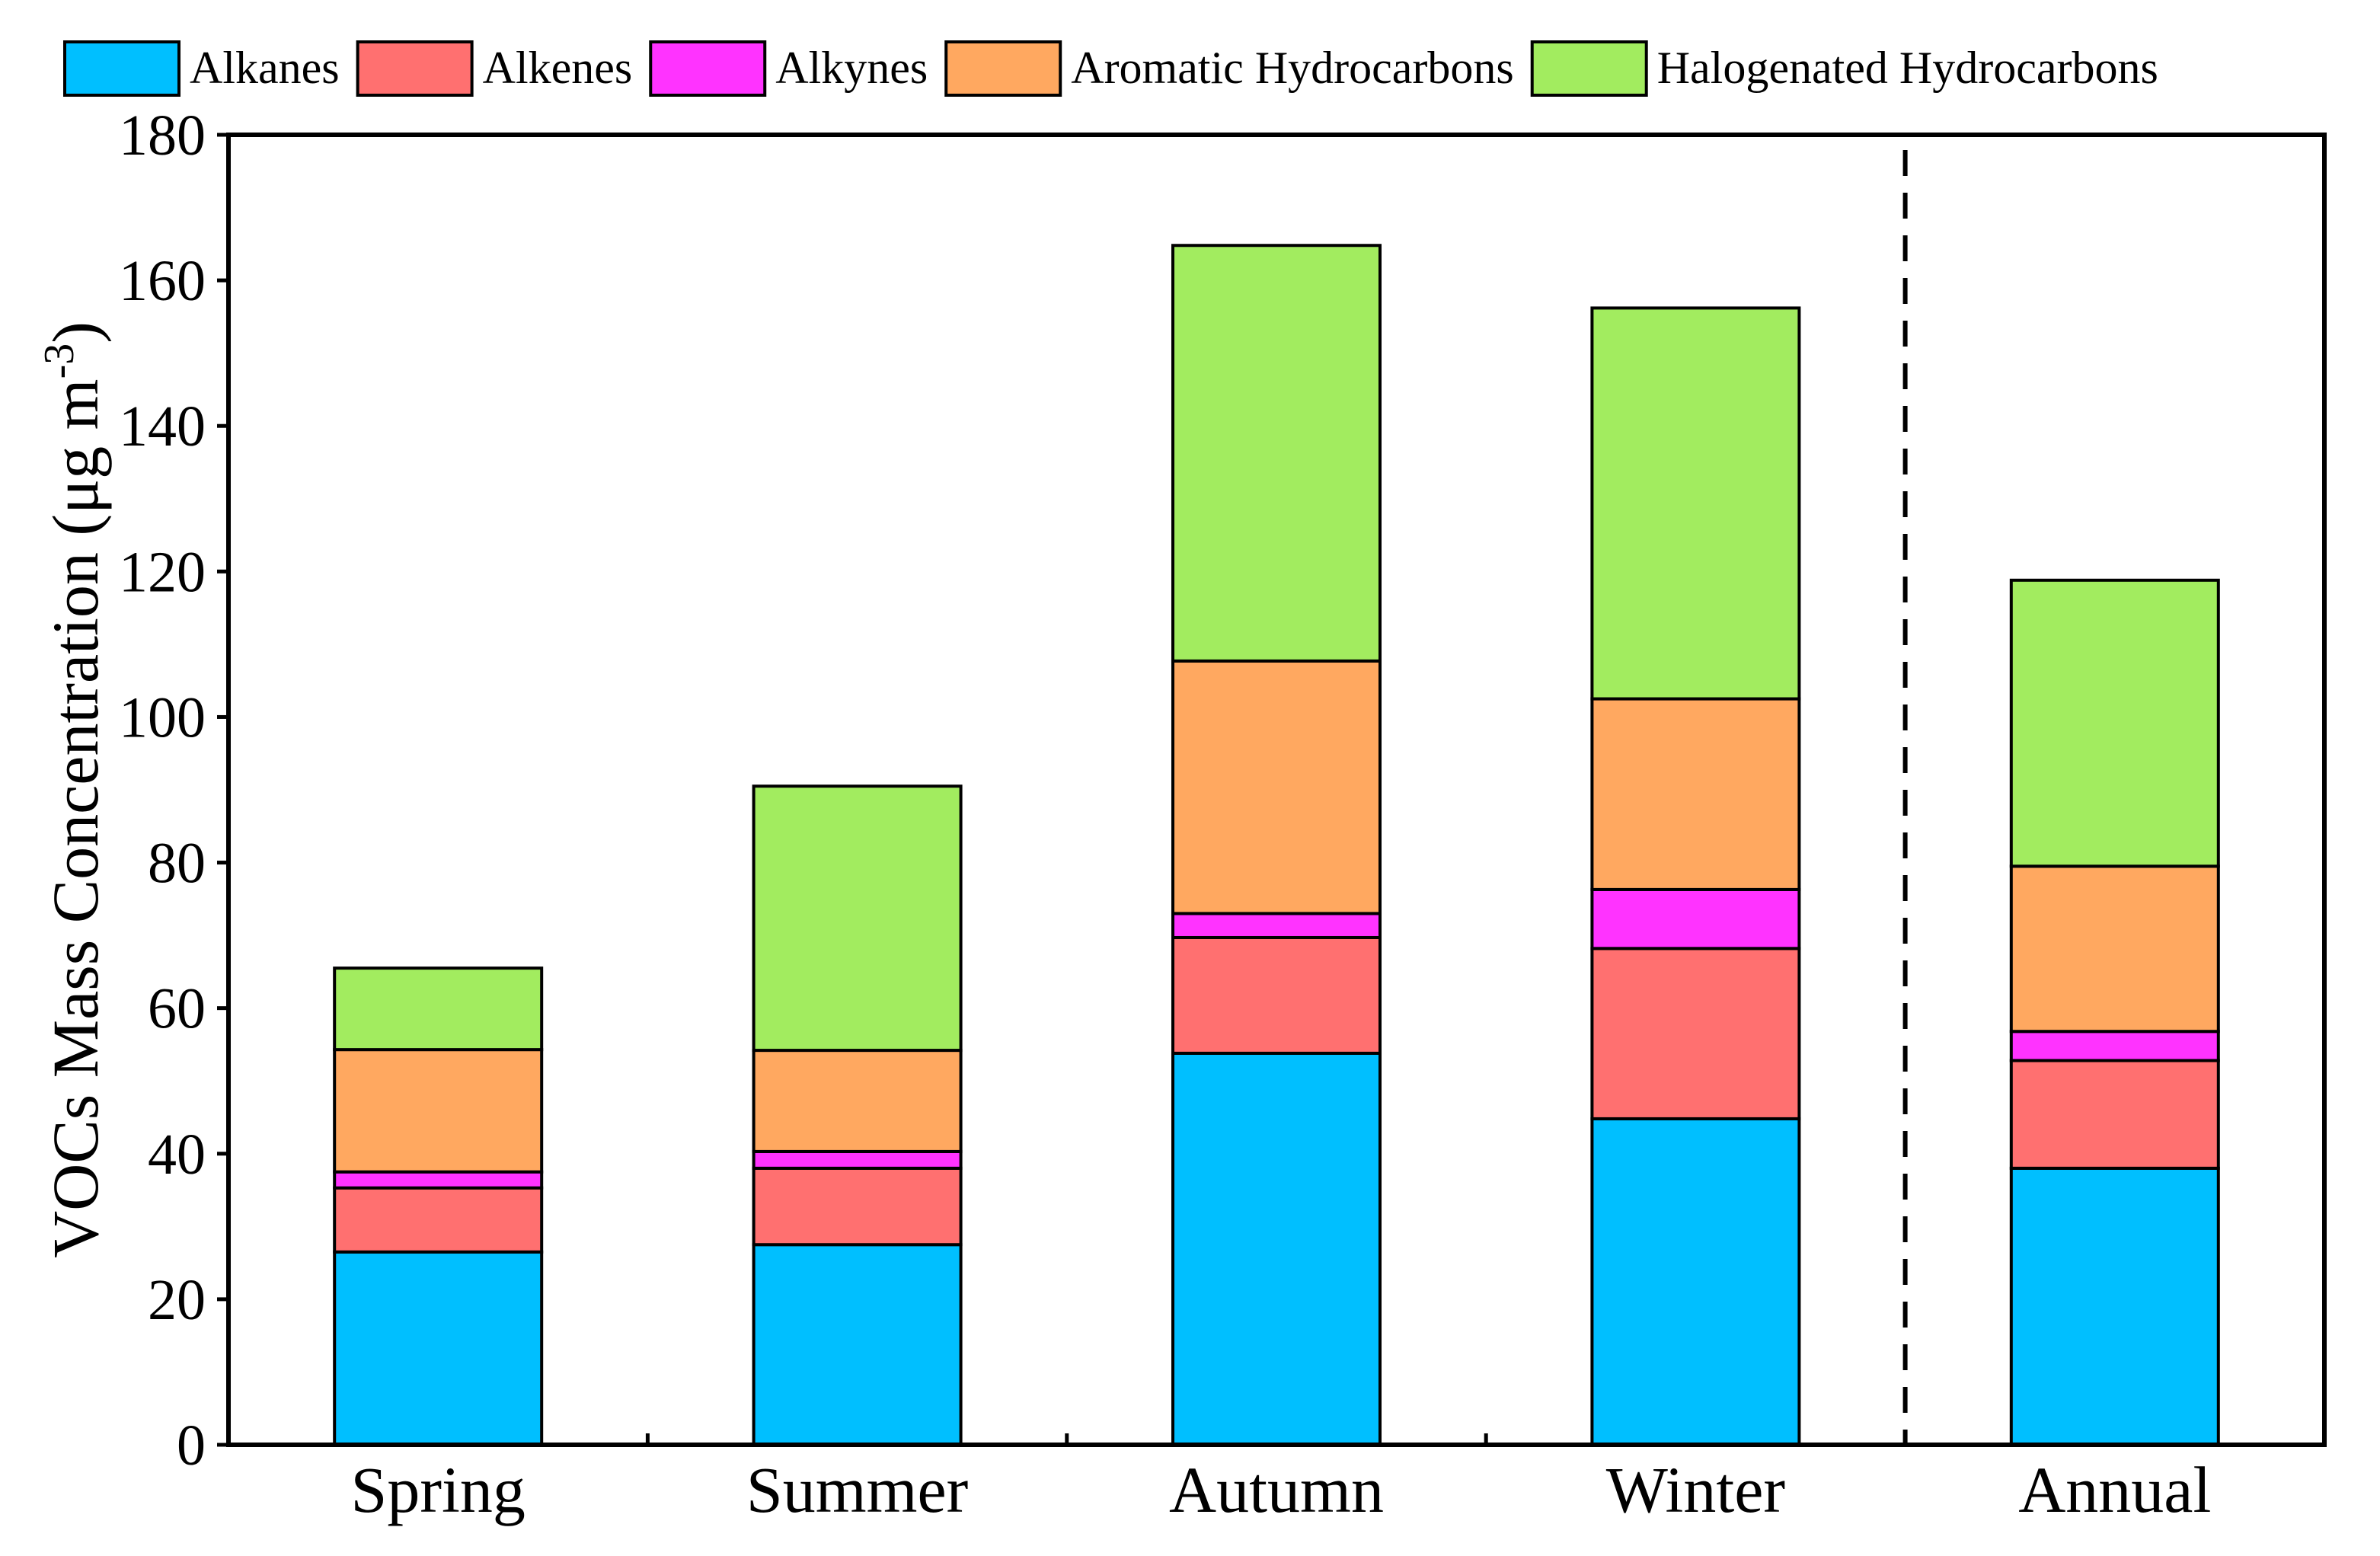  What do you see at coordinates (2114, 723) in the screenshot?
I see `bar-annual-halogenated-hydrocarbons` at bounding box center [2114, 723].